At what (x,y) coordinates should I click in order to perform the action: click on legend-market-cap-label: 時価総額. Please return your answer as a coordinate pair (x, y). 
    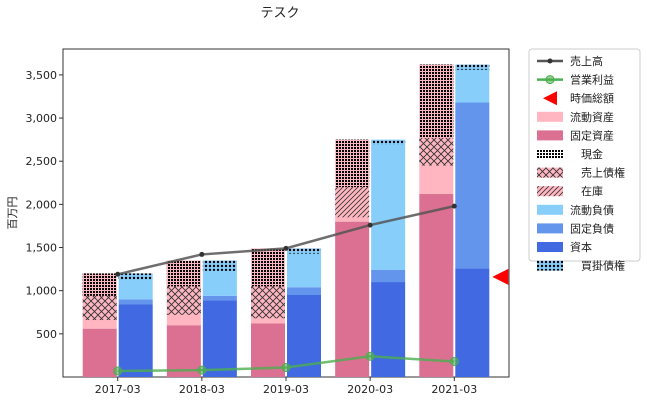
    Looking at the image, I should click on (592, 98).